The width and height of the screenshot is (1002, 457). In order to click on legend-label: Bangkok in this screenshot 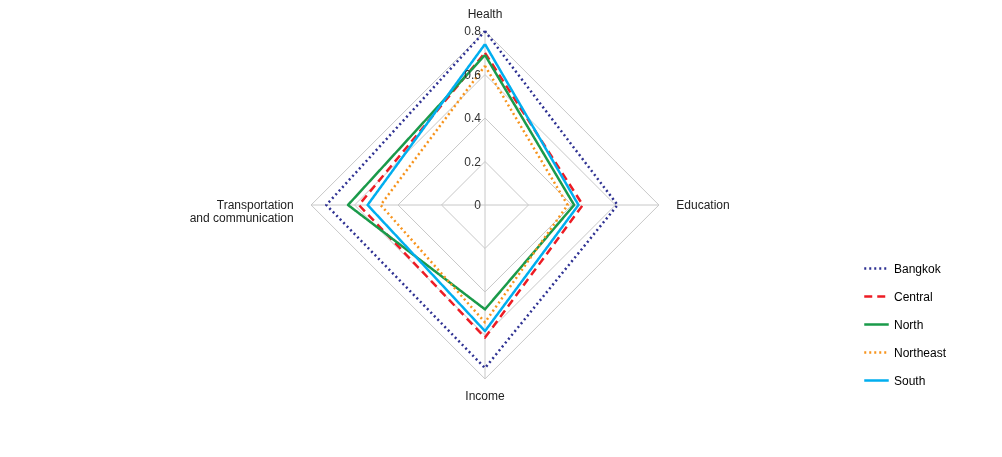, I will do `click(918, 268)`.